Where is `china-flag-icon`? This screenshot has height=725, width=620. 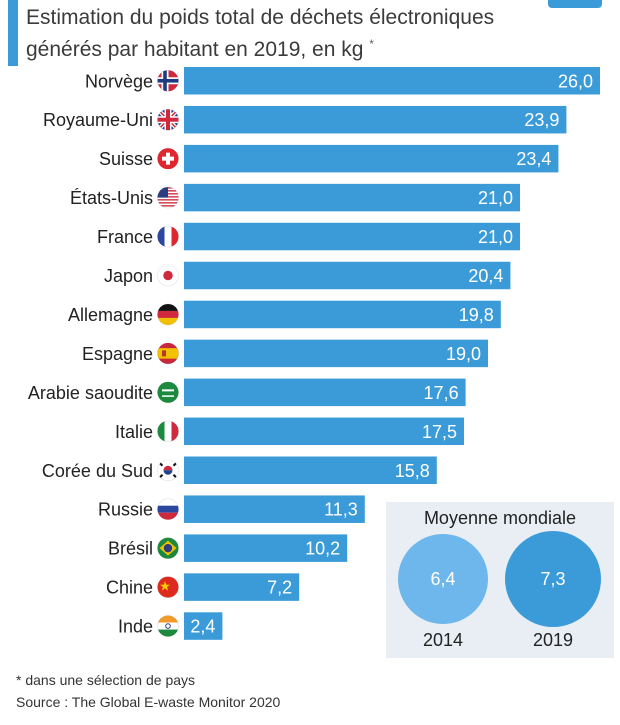
china-flag-icon is located at coordinates (168, 587).